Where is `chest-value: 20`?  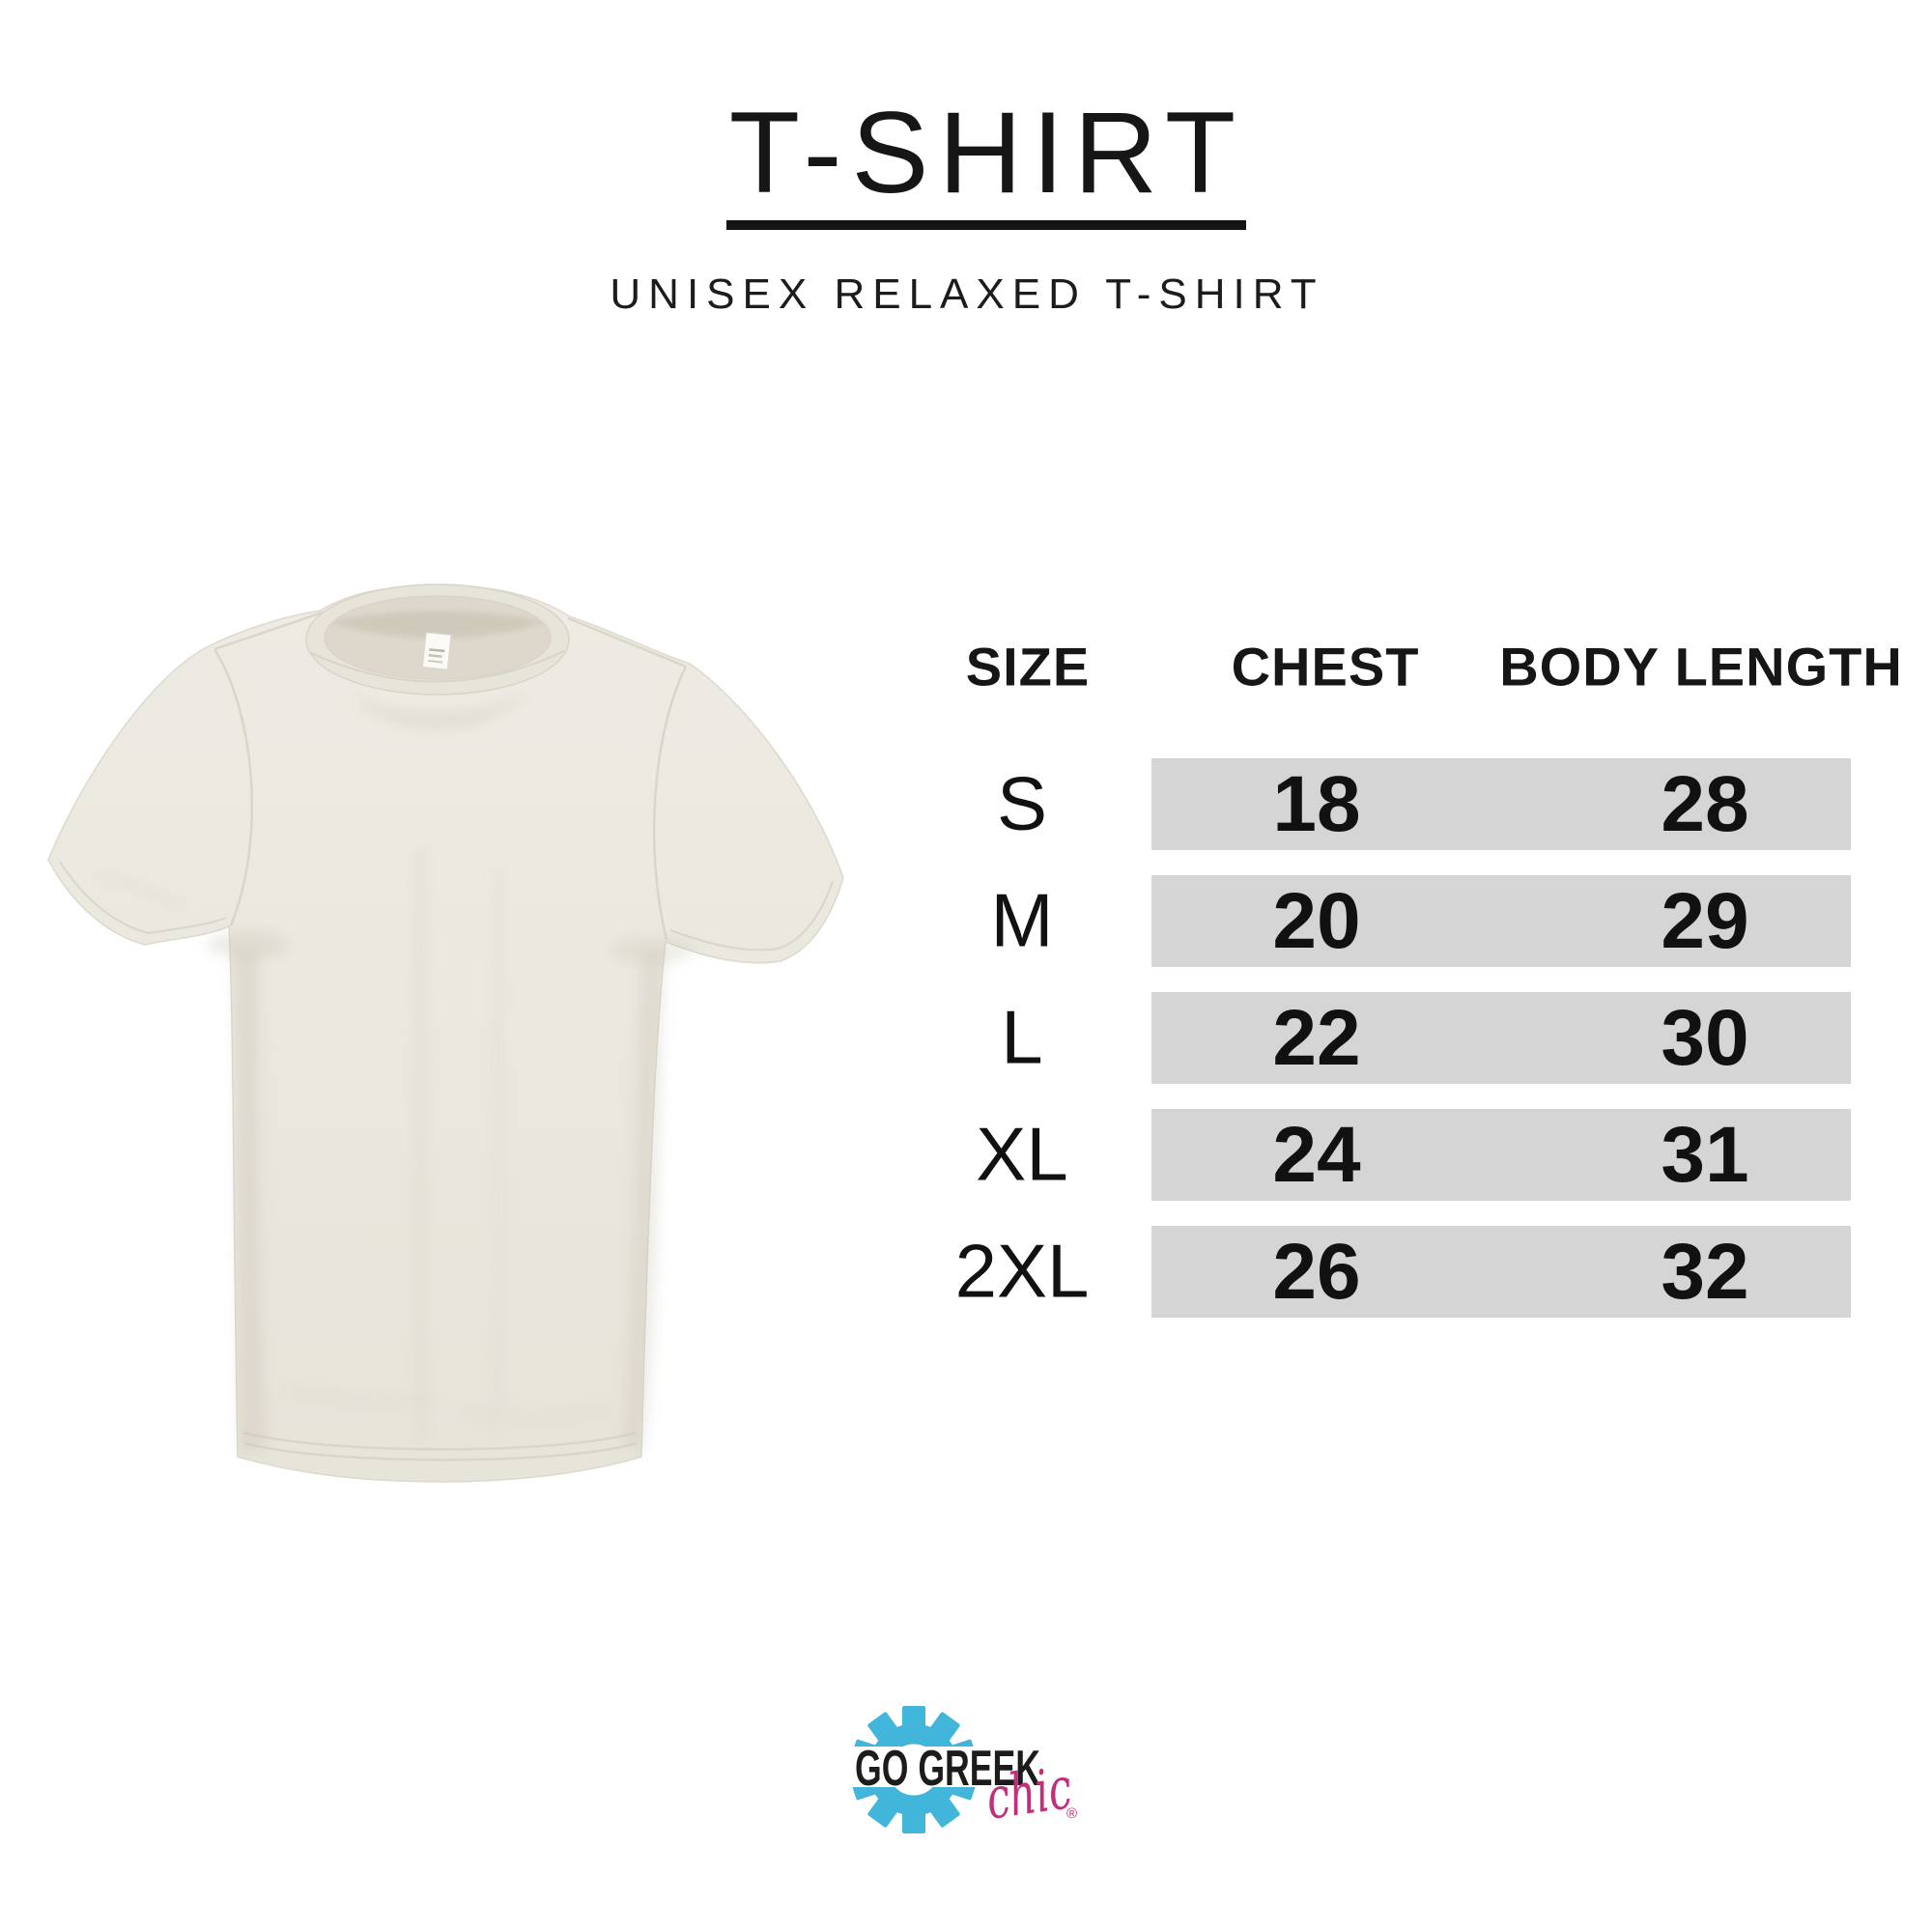 chest-value: 20 is located at coordinates (1316, 921).